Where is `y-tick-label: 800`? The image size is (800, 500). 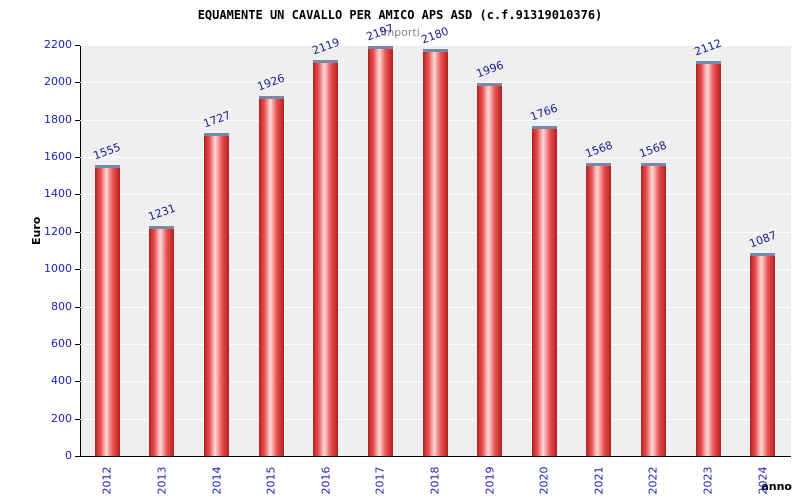
y-tick-label: 800 is located at coordinates (61, 306).